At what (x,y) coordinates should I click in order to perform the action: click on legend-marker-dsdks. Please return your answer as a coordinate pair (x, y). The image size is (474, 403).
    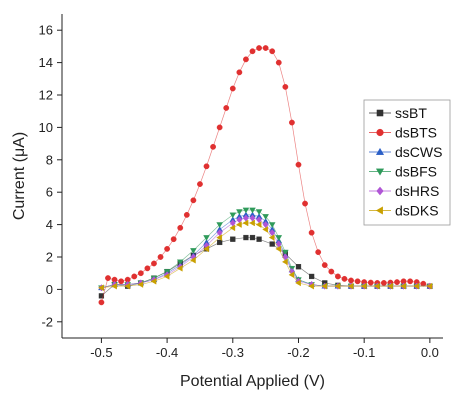
    Looking at the image, I should click on (379, 210).